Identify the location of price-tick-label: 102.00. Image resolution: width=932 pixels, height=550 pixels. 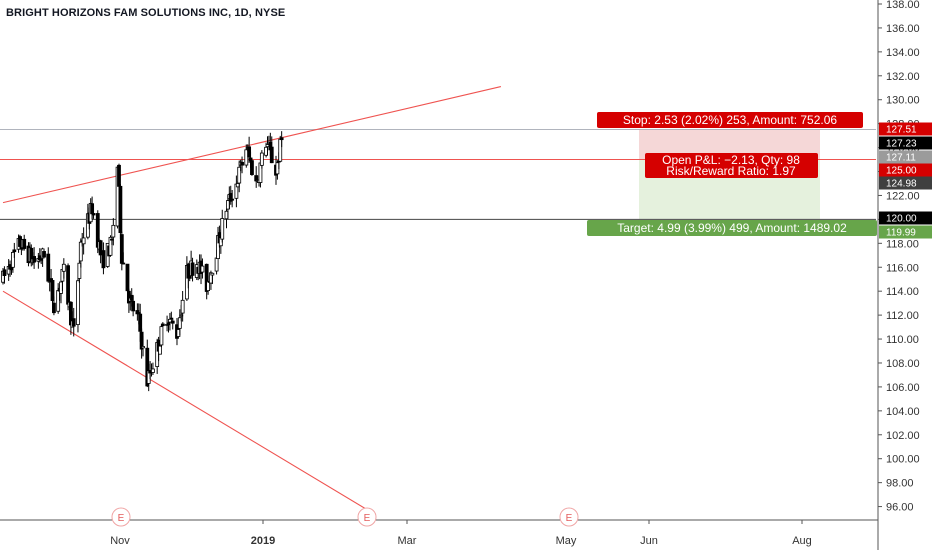
(903, 436).